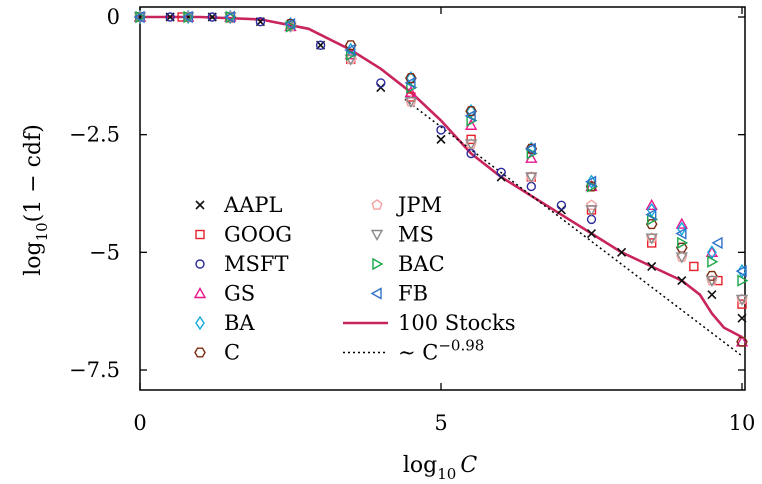 This screenshot has width=762, height=484. Describe the element at coordinates (94, 135) in the screenshot. I see `y-tick-label: −2.5` at that location.